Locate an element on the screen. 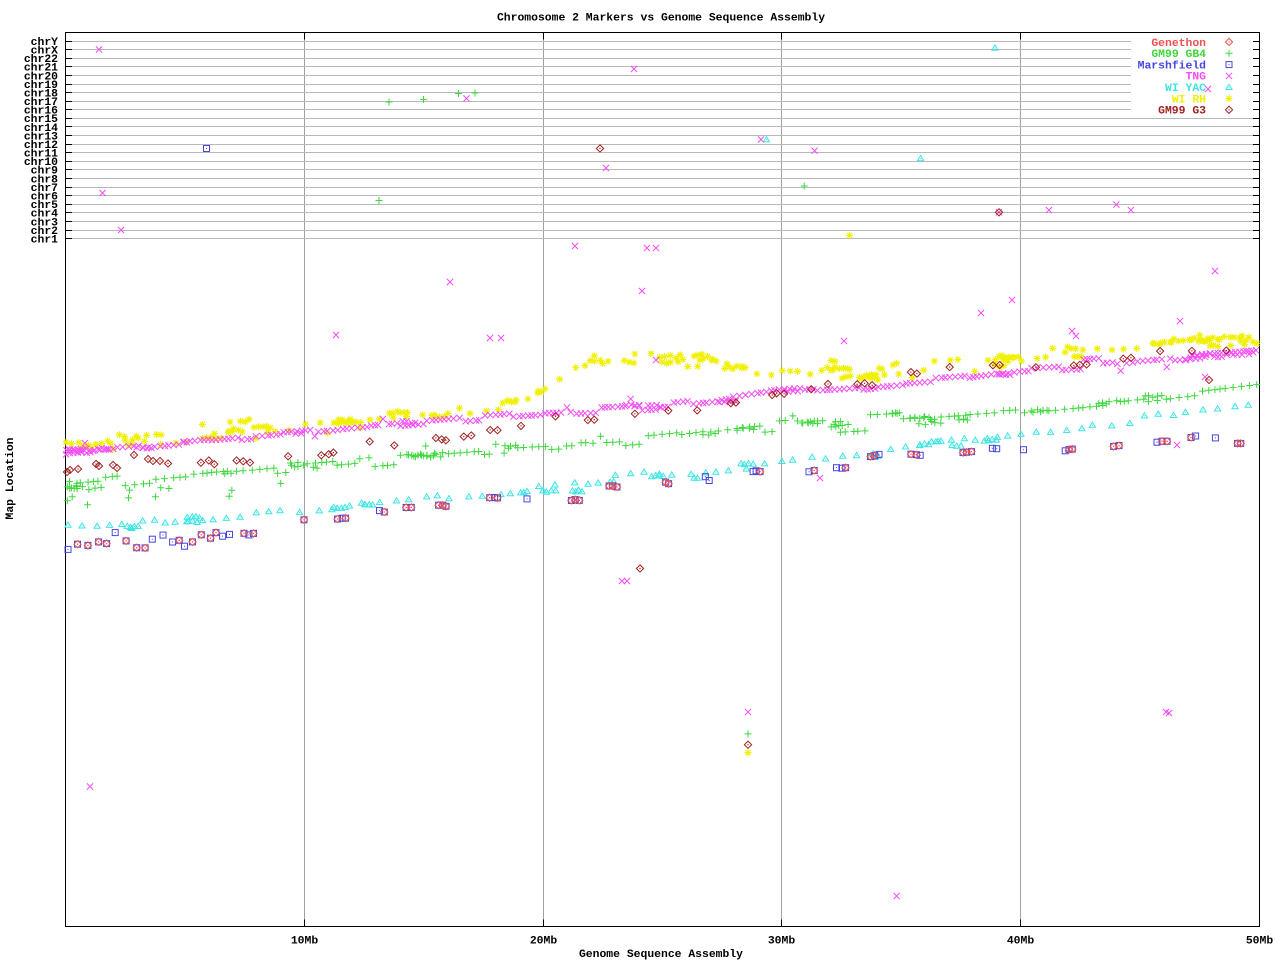  svg-text: GM99 GB4 is located at coordinates (1178, 55).